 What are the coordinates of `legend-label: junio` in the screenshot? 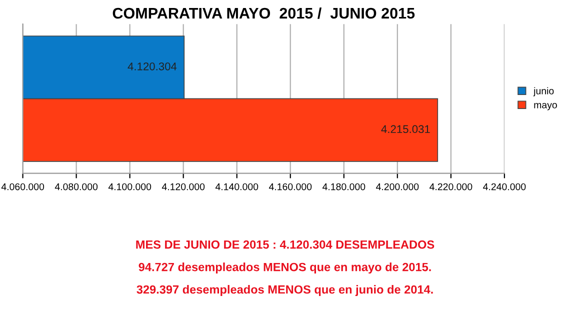 It's located at (543, 91).